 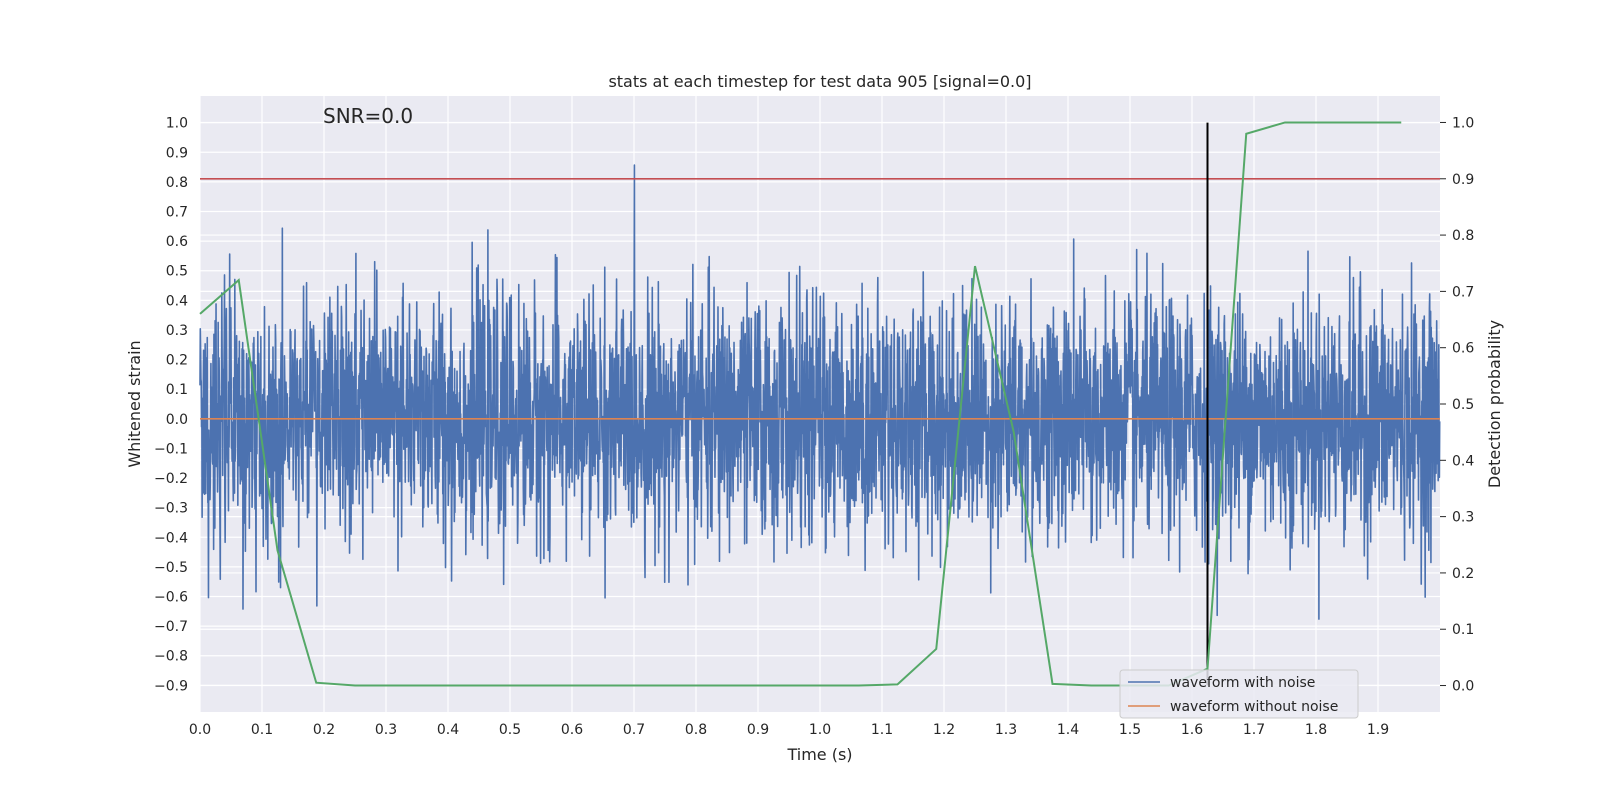 I want to click on x-tick-label: 1.7, so click(x=1254, y=730).